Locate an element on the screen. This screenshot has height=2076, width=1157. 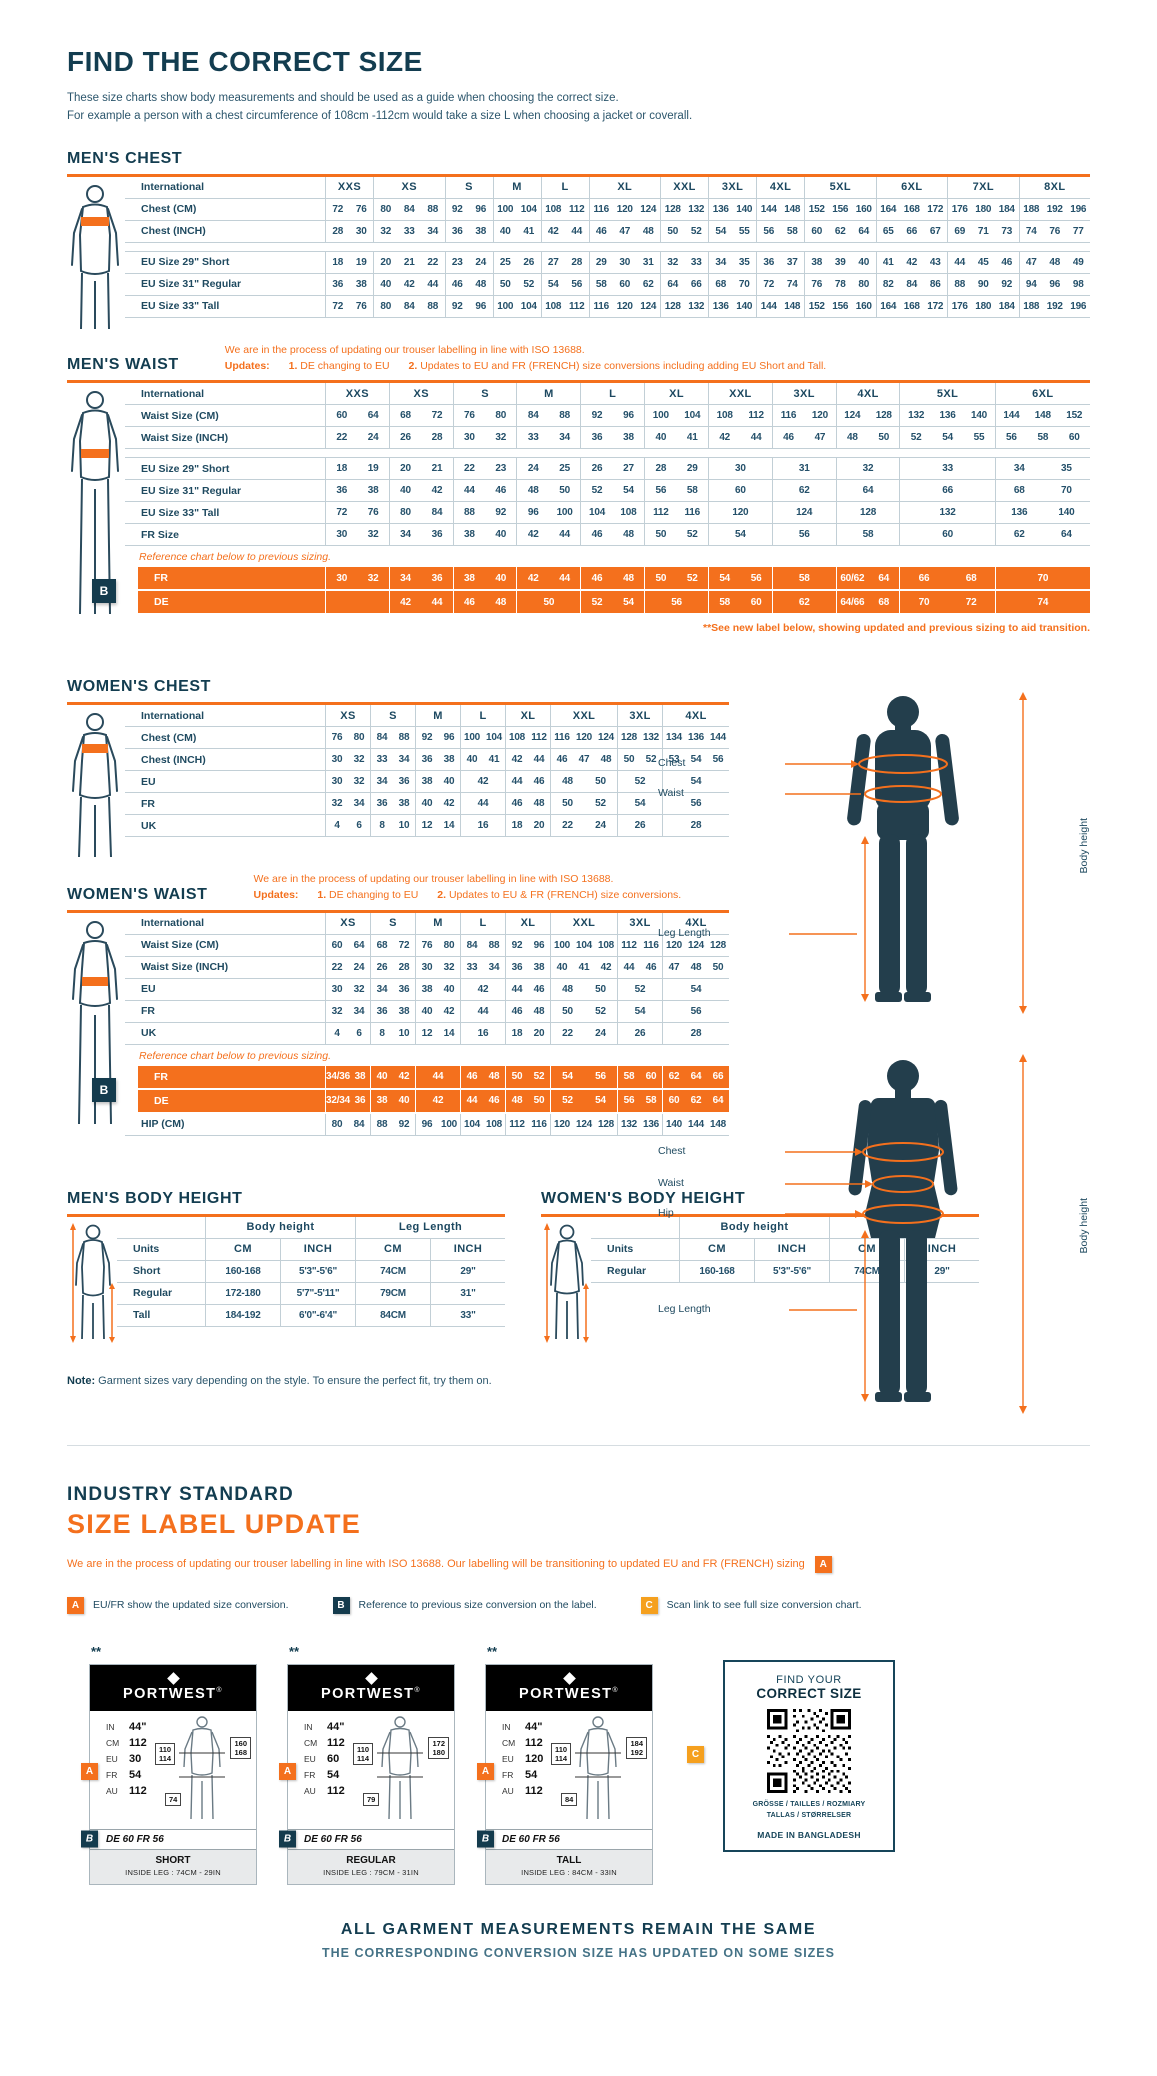
size-cell: 5XL is located at coordinates (840, 187).